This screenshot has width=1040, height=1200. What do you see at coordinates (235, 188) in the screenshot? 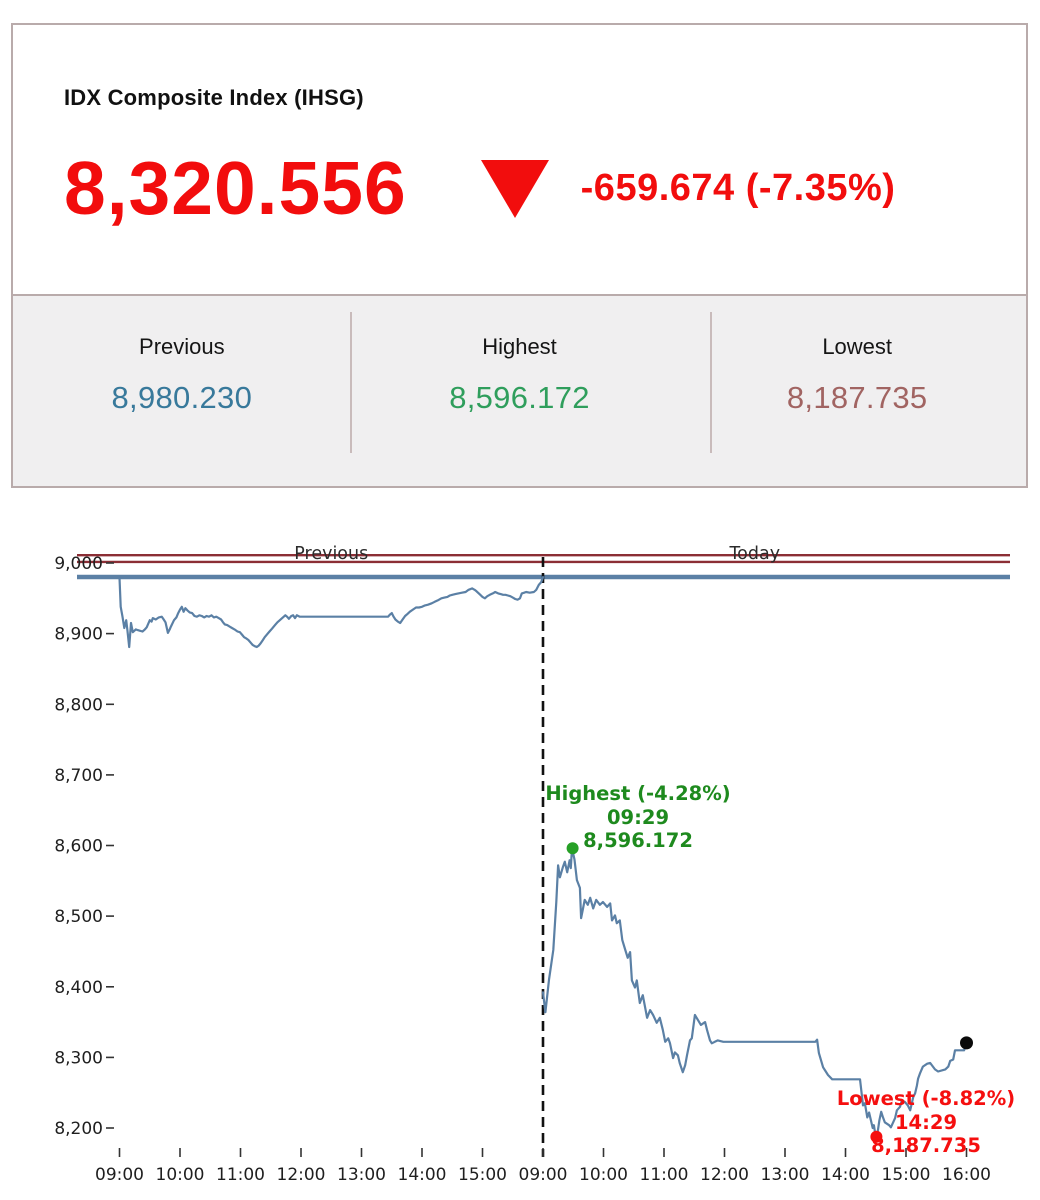
I see `current-price: 8,320.556` at bounding box center [235, 188].